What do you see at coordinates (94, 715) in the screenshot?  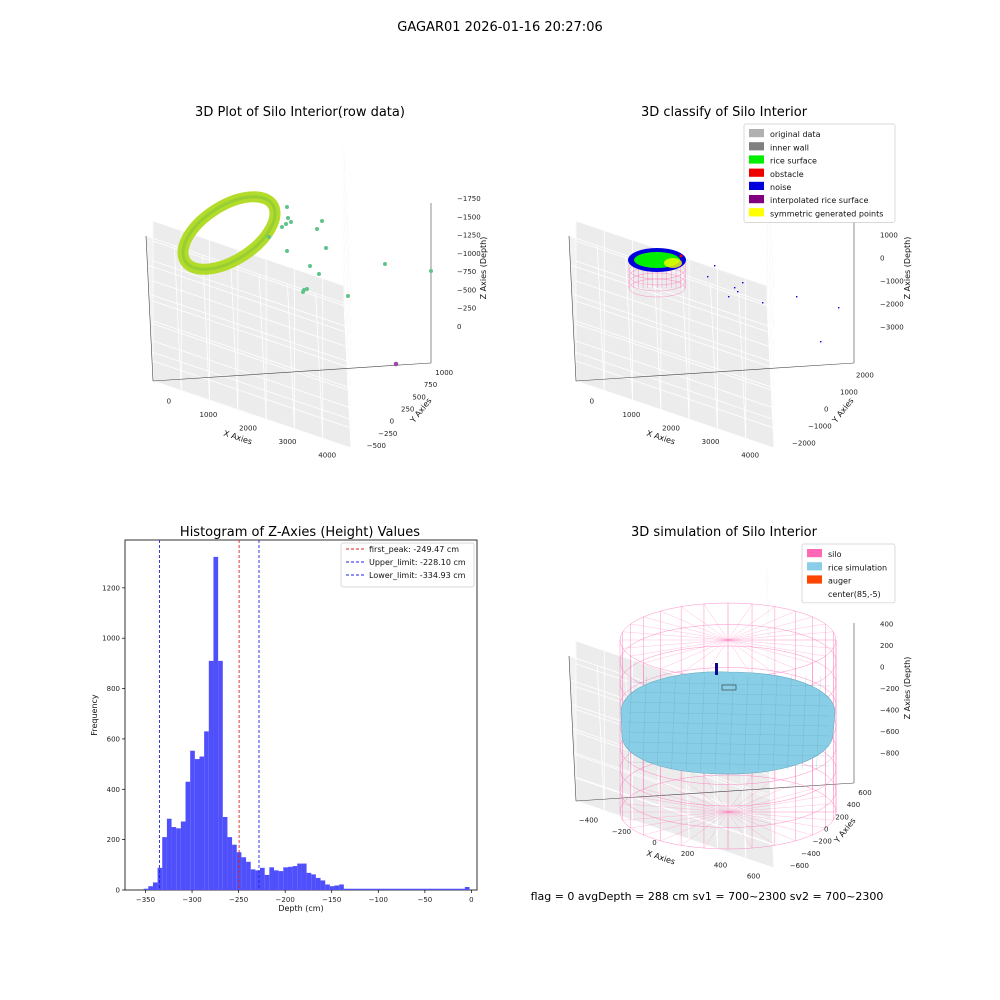 I see `histogram-y-label: Frequency` at bounding box center [94, 715].